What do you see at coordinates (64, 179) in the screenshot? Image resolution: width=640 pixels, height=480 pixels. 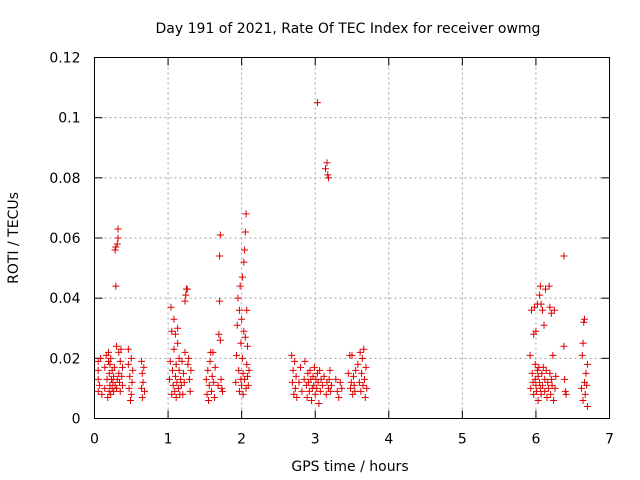 I see `y-tick-label: 0.08` at bounding box center [64, 179].